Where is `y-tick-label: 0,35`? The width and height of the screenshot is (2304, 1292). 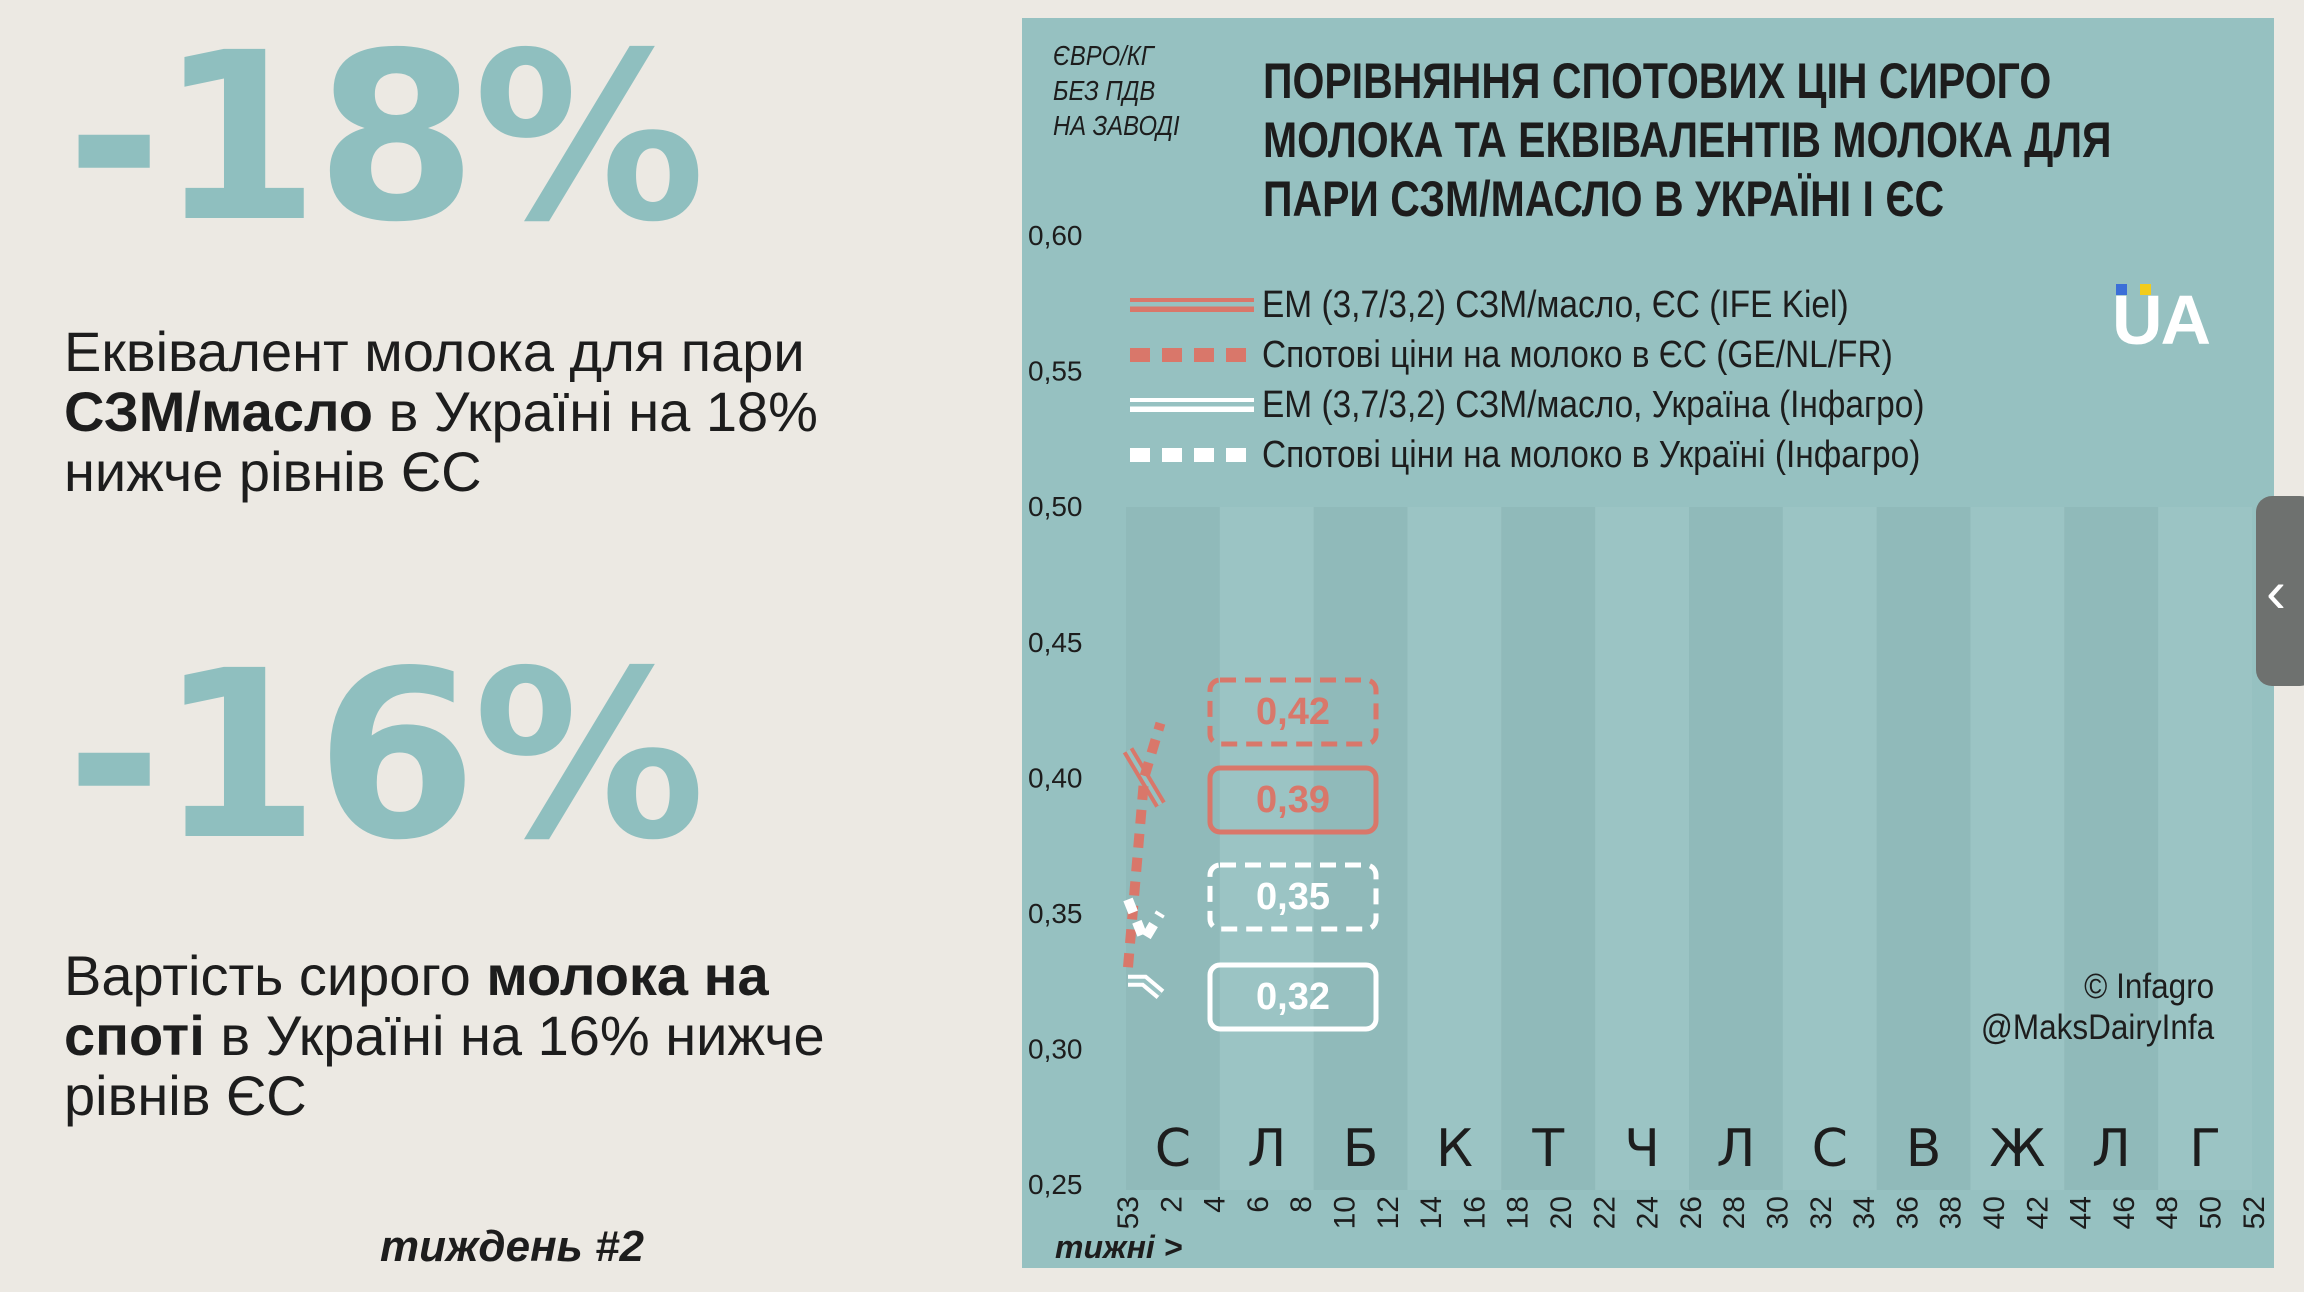
y-tick-label: 0,35 is located at coordinates (1055, 913).